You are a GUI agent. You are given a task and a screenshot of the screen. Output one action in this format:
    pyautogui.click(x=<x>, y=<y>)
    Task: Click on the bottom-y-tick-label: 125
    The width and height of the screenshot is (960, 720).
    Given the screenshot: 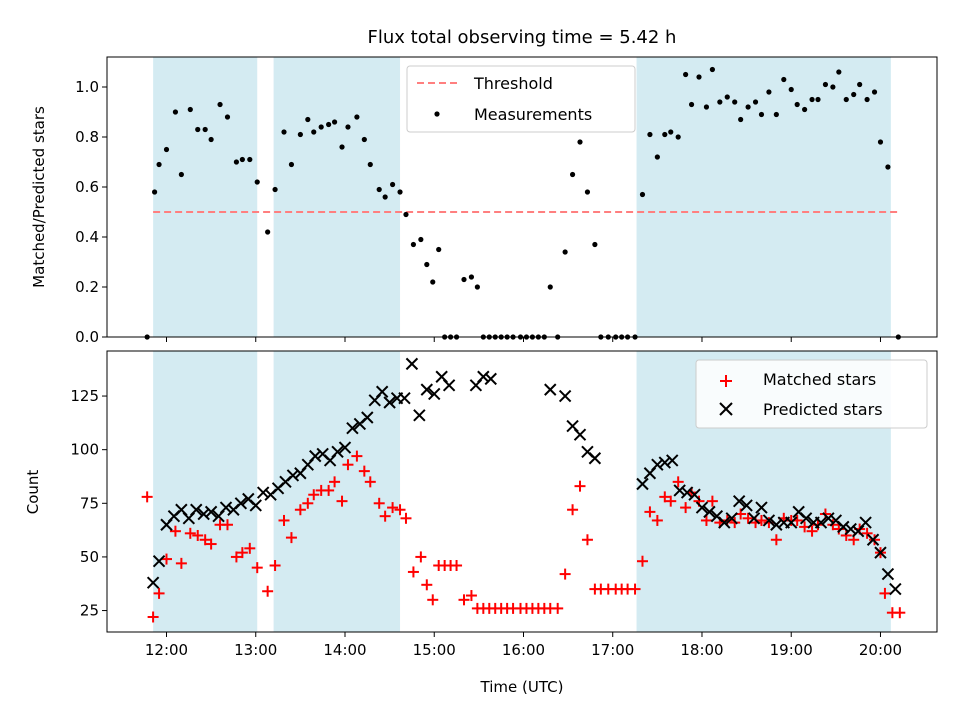 What is the action you would take?
    pyautogui.click(x=84, y=396)
    